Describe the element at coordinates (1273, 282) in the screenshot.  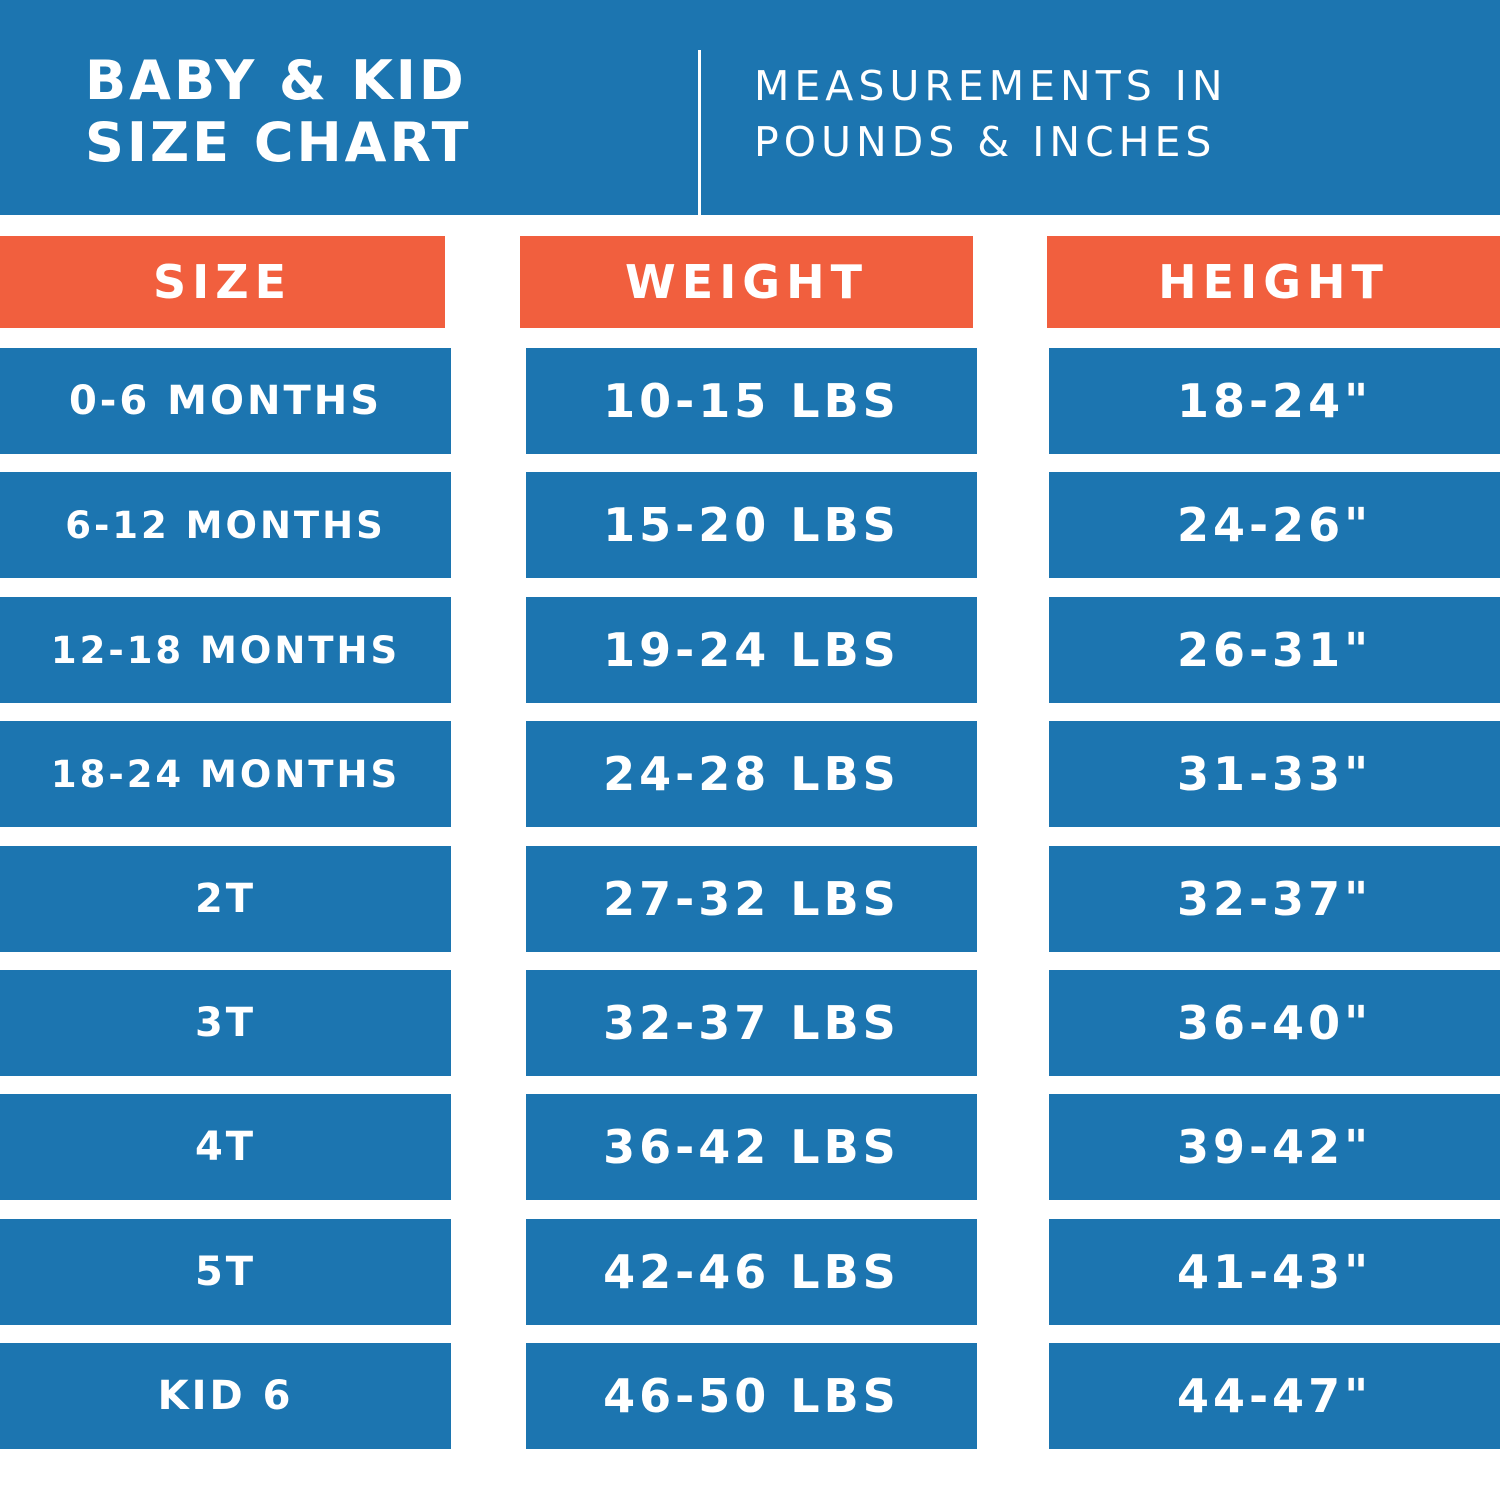
I see `column-header-height: HEIGHT` at that location.